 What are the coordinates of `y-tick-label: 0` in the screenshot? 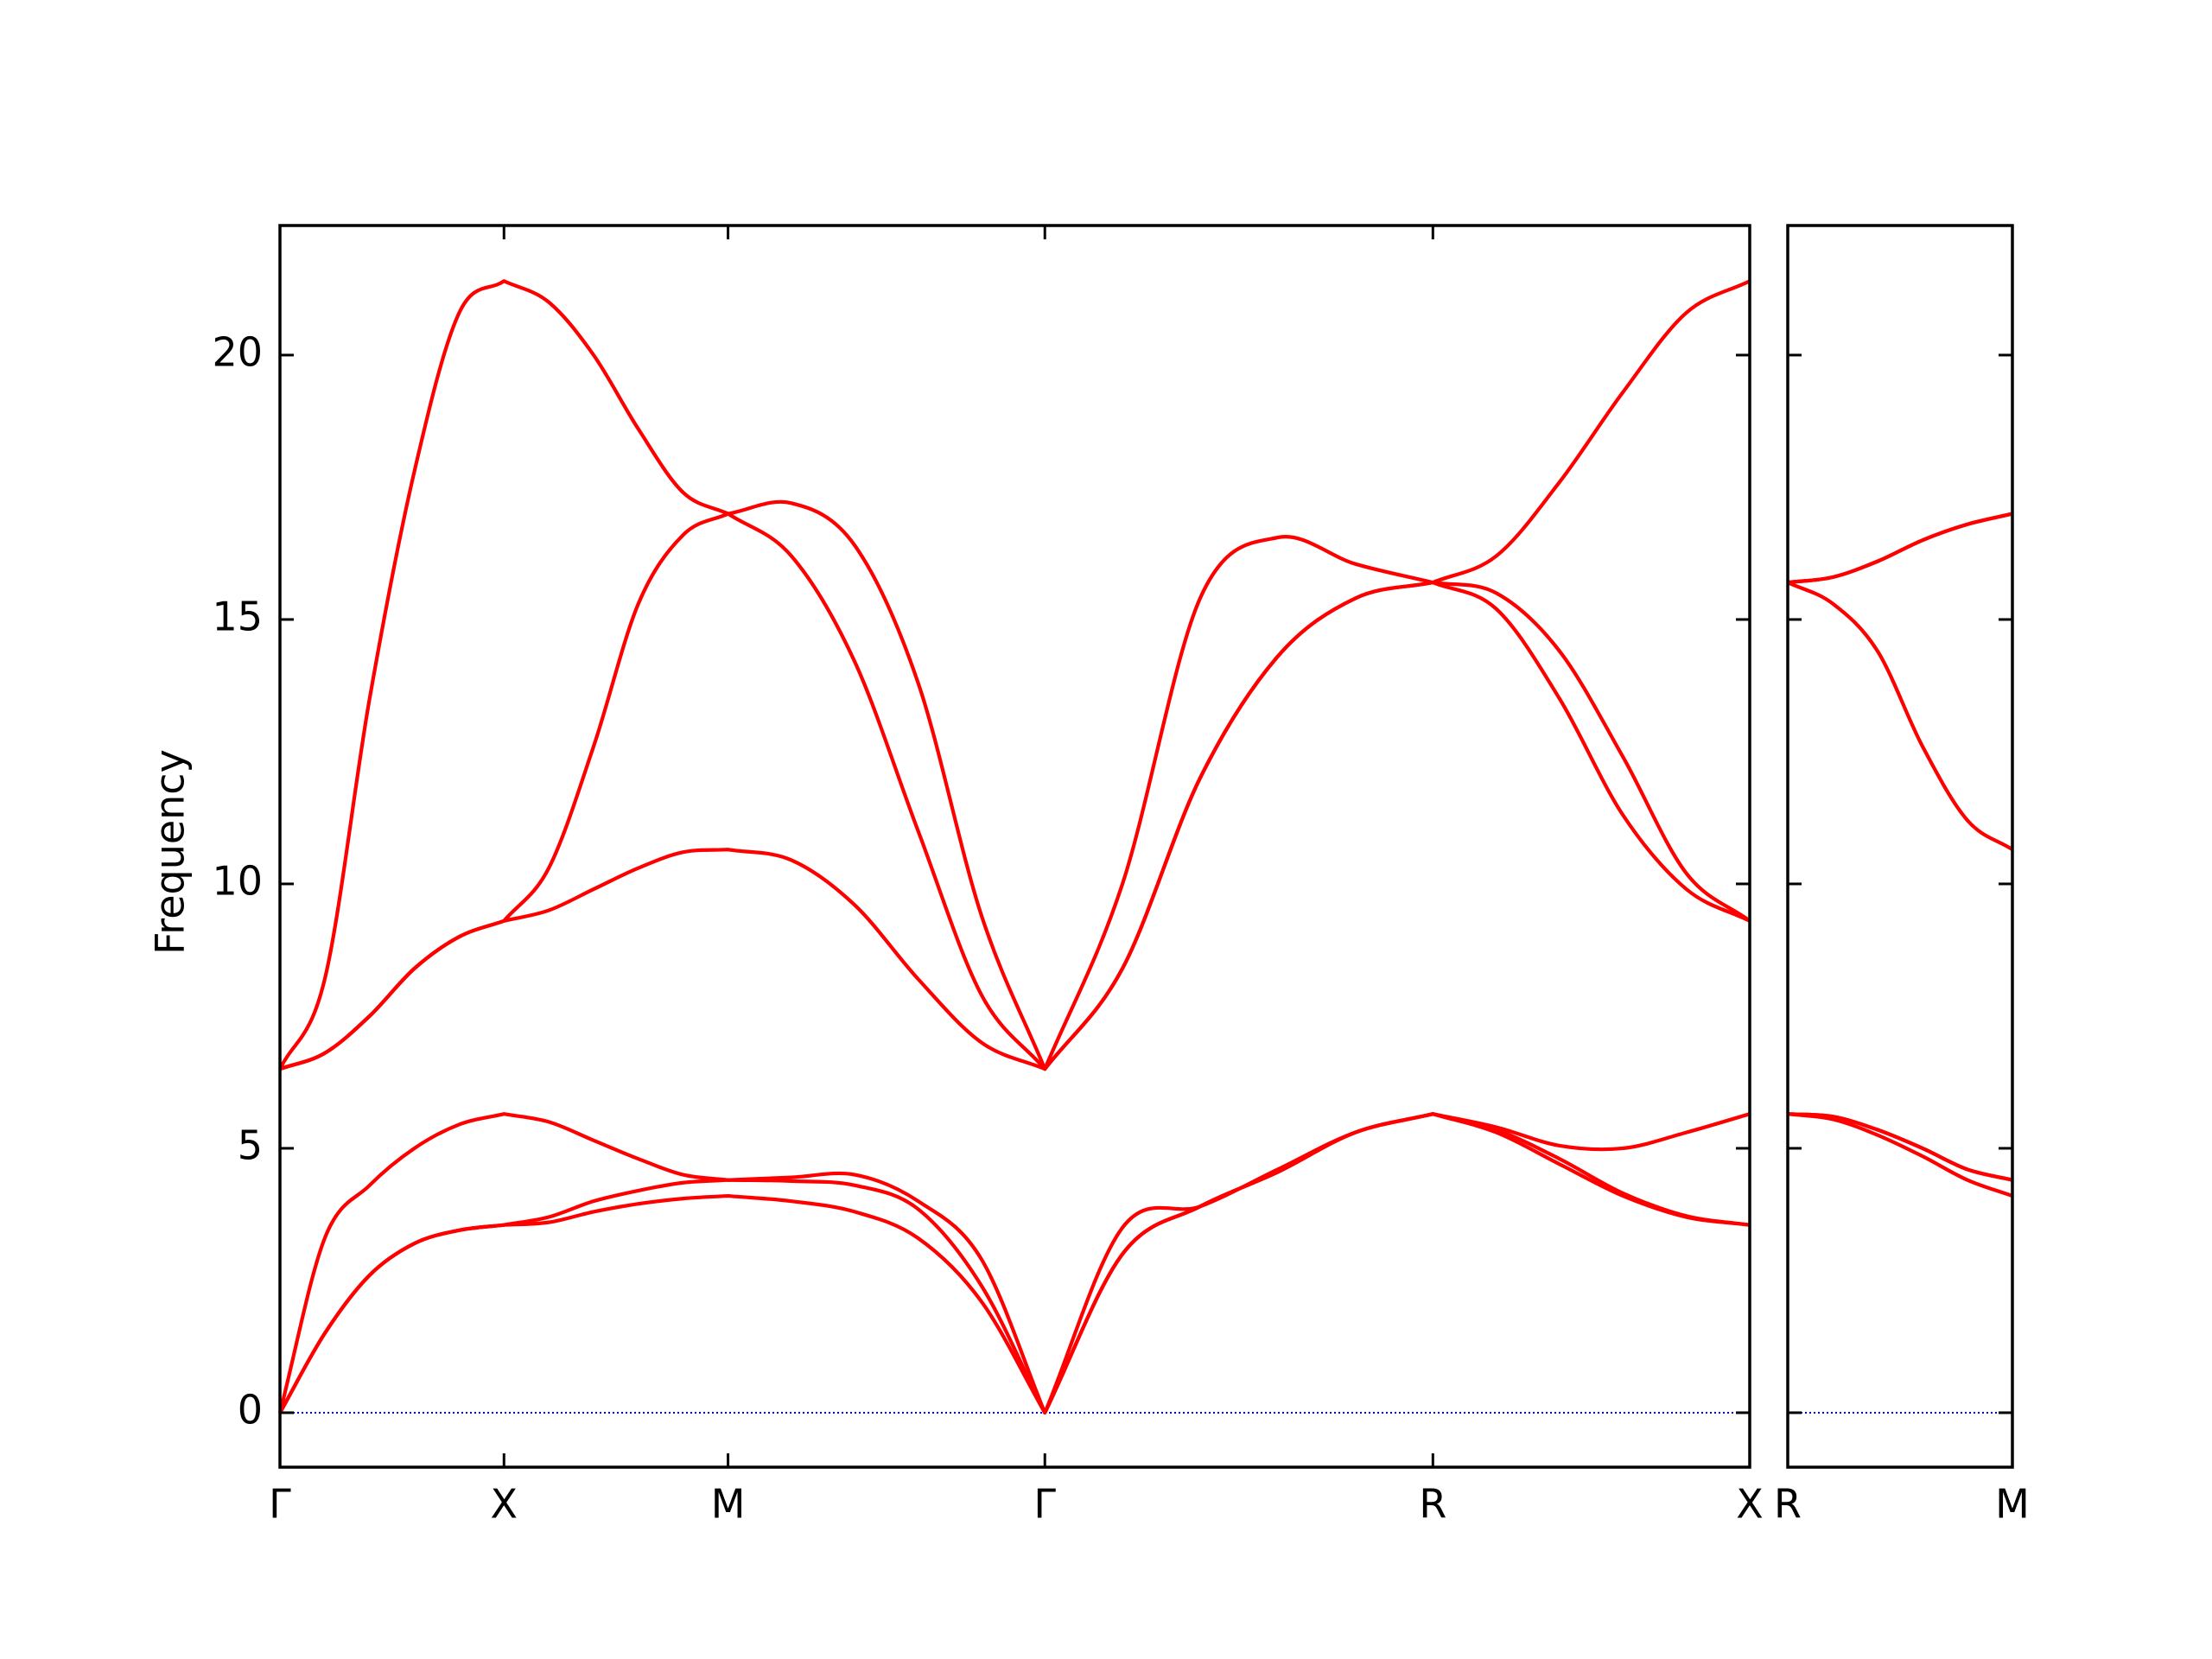 It's located at (250, 1409).